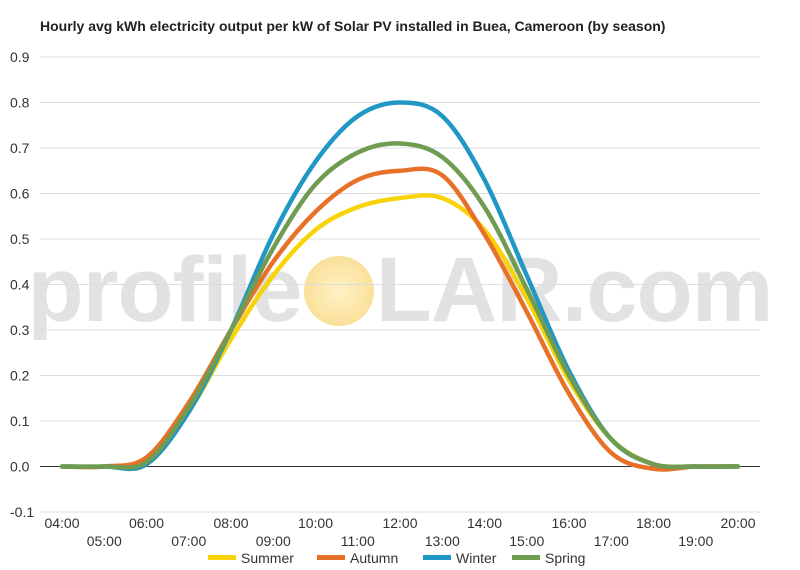 The width and height of the screenshot is (800, 570). What do you see at coordinates (20, 376) in the screenshot?
I see `y-tick-label: 0.2` at bounding box center [20, 376].